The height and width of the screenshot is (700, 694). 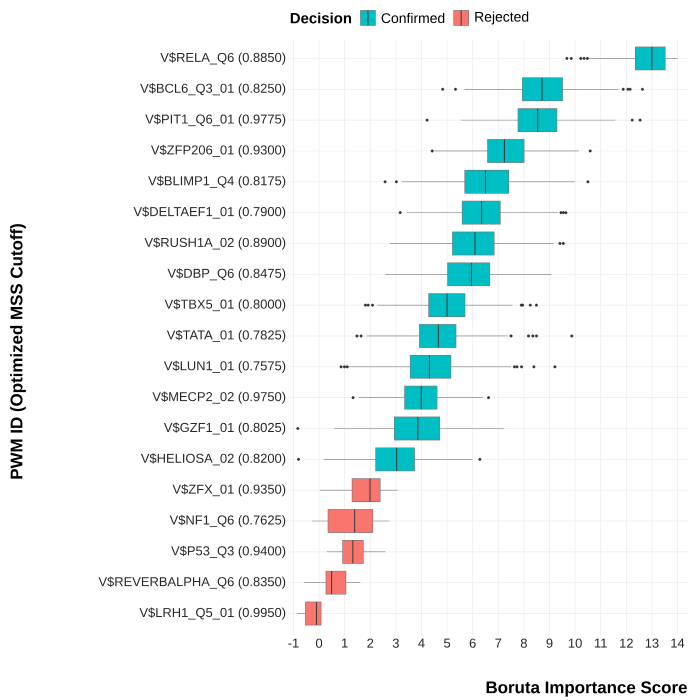 What do you see at coordinates (217, 182) in the screenshot?
I see `y-tick-label: V$BLIMP1_Q4 (0.8175)` at bounding box center [217, 182].